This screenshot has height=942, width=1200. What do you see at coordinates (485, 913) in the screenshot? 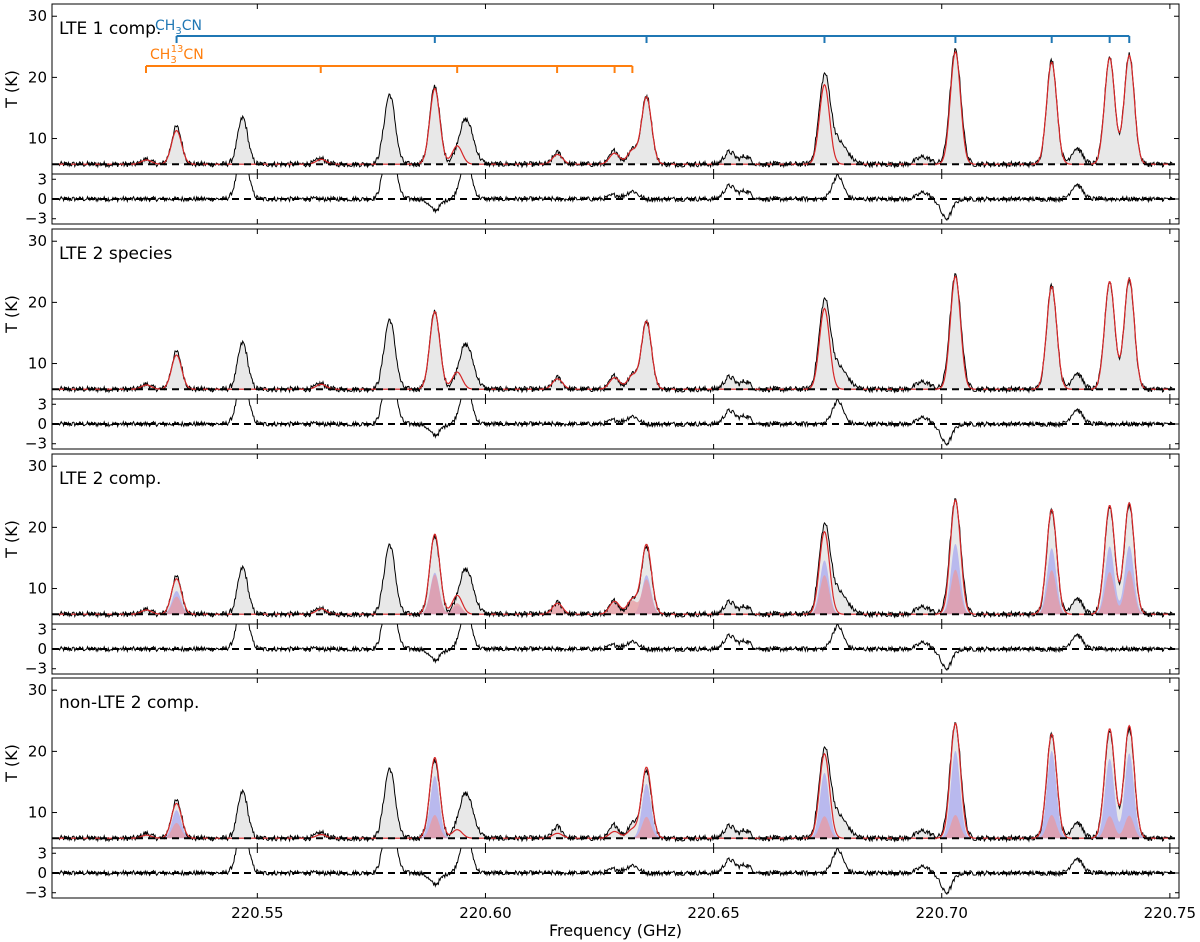
I see `x-tick-label: 220.60` at bounding box center [485, 913].